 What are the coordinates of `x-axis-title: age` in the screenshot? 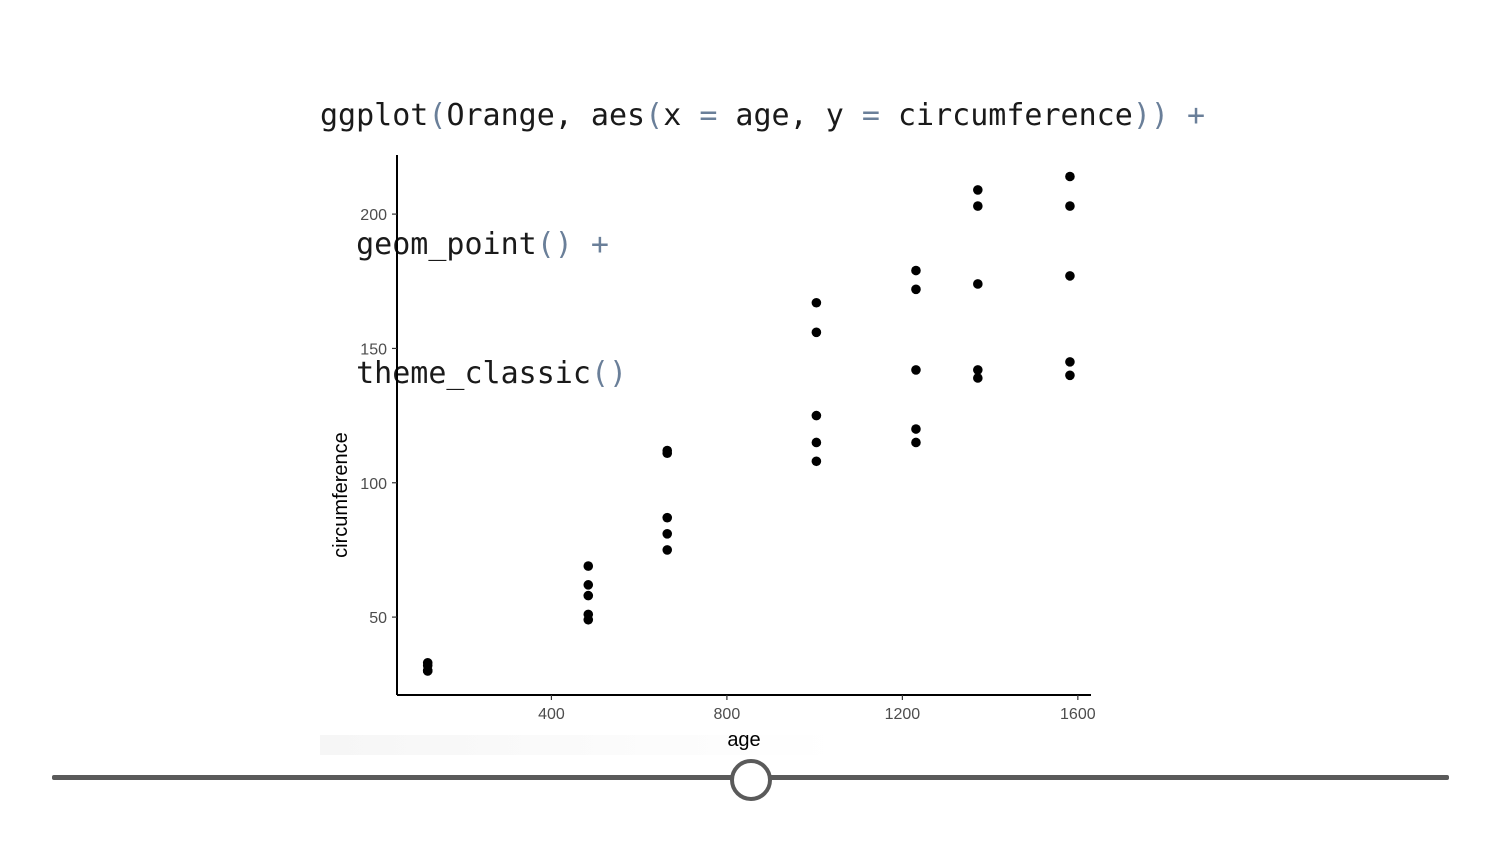 It's located at (743, 740).